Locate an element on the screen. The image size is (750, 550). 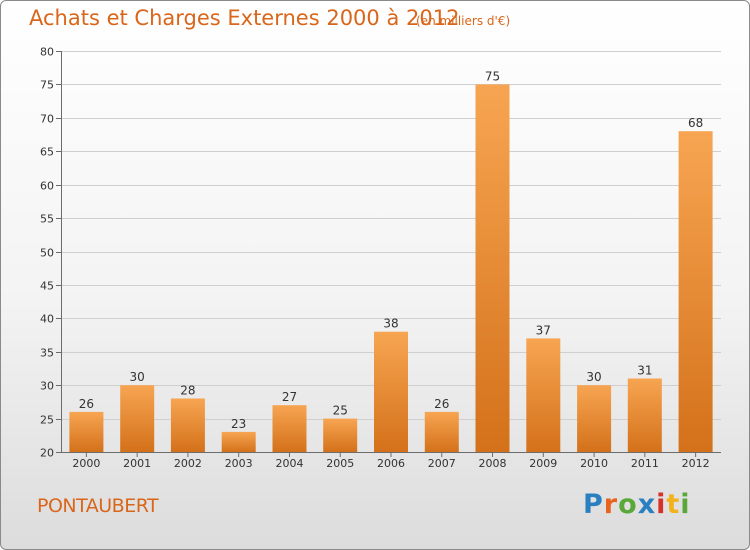
x-tick-label: 2012 is located at coordinates (696, 463).